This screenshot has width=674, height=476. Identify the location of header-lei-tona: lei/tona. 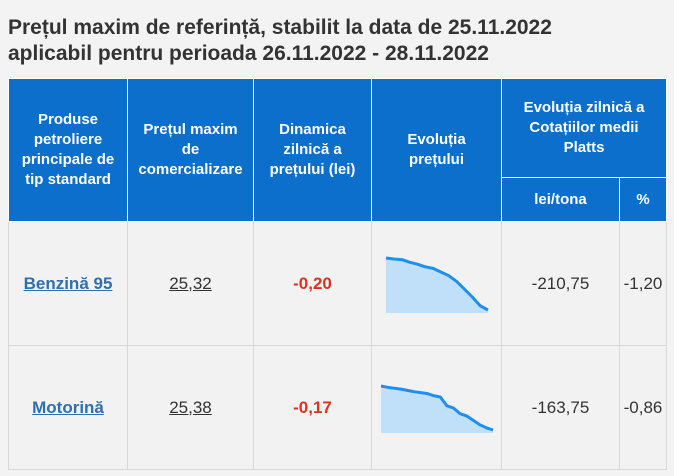
(560, 199).